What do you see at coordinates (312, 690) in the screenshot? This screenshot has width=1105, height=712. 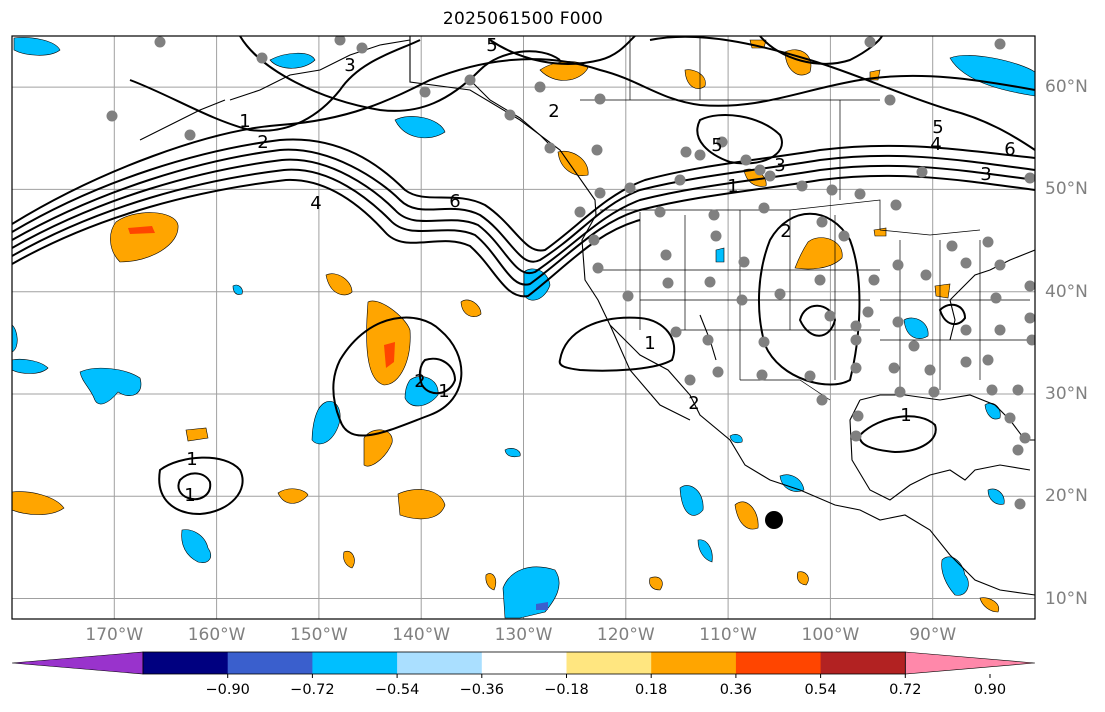 I see `colorbar-tick-label: −0.72` at bounding box center [312, 690].